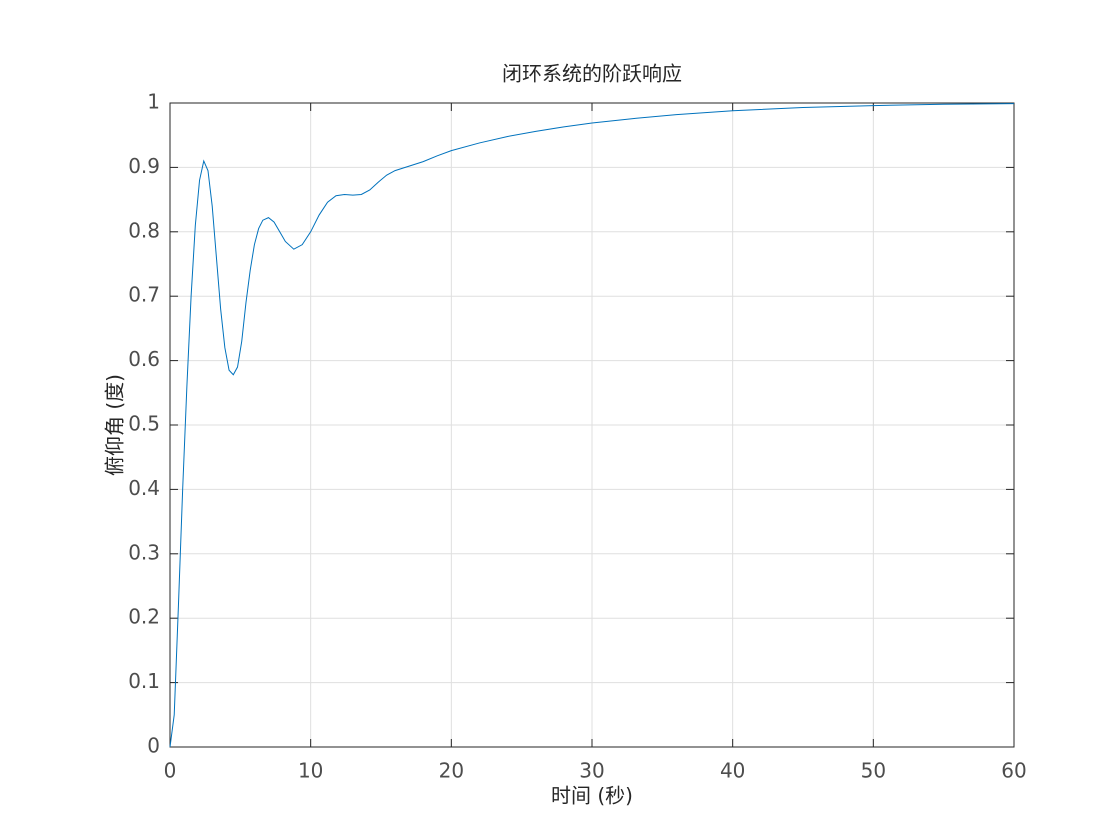 The height and width of the screenshot is (840, 1120). What do you see at coordinates (592, 796) in the screenshot?
I see `x-axis-label: 时间 (秒)` at bounding box center [592, 796].